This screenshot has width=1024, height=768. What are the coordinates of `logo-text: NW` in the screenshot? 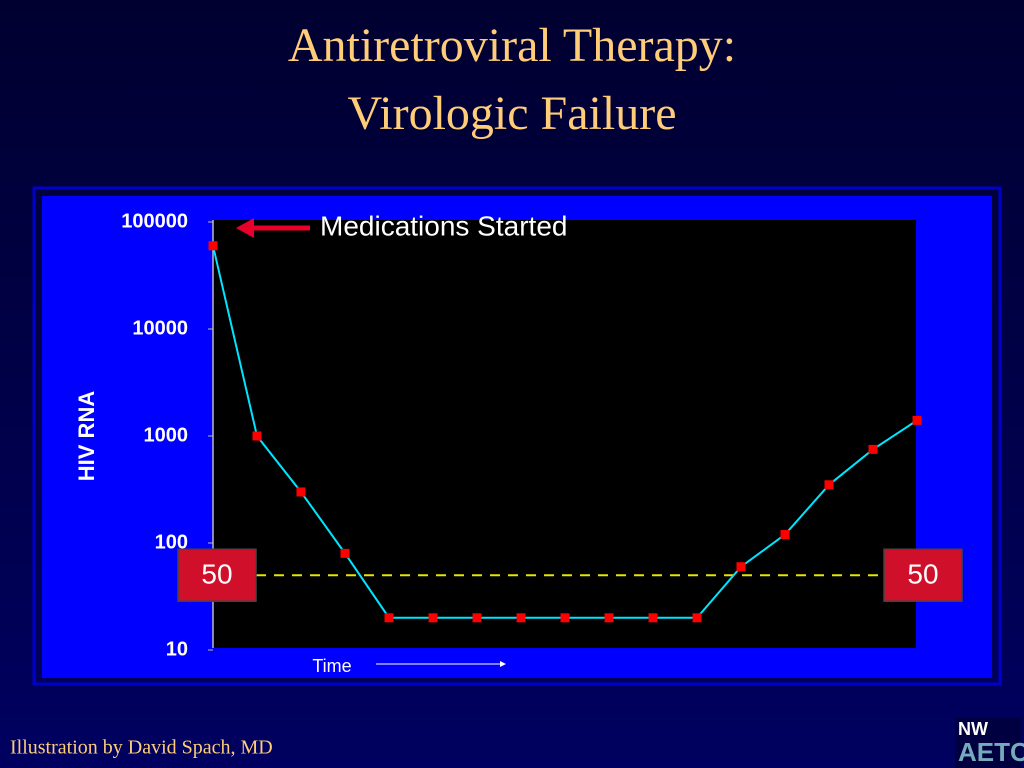 It's located at (973, 729).